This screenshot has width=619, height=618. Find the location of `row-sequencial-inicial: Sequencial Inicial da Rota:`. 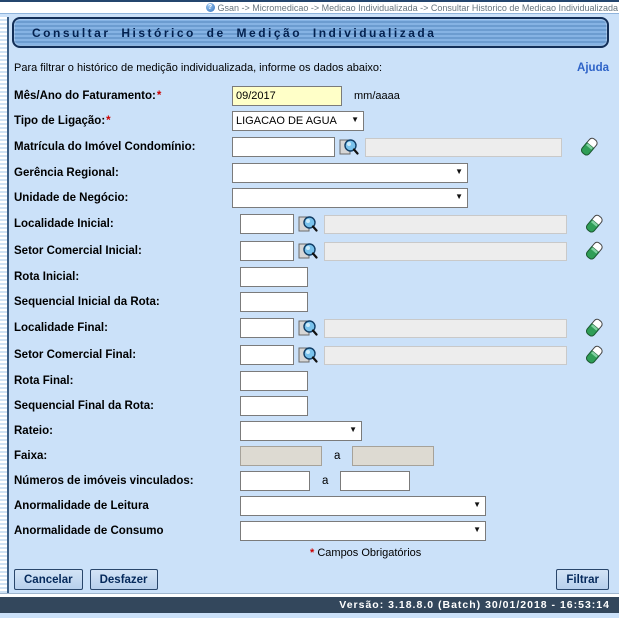

row-sequencial-inicial: Sequencial Inicial da Rota: is located at coordinates (311, 302).